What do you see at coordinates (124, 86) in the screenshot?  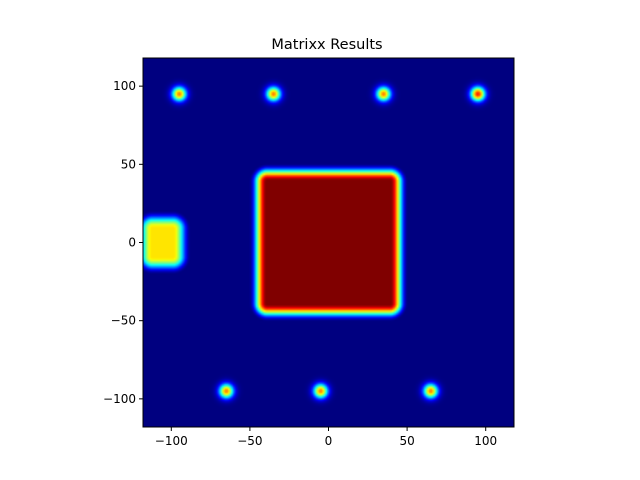 I see `y-tick-label: 100` at bounding box center [124, 86].